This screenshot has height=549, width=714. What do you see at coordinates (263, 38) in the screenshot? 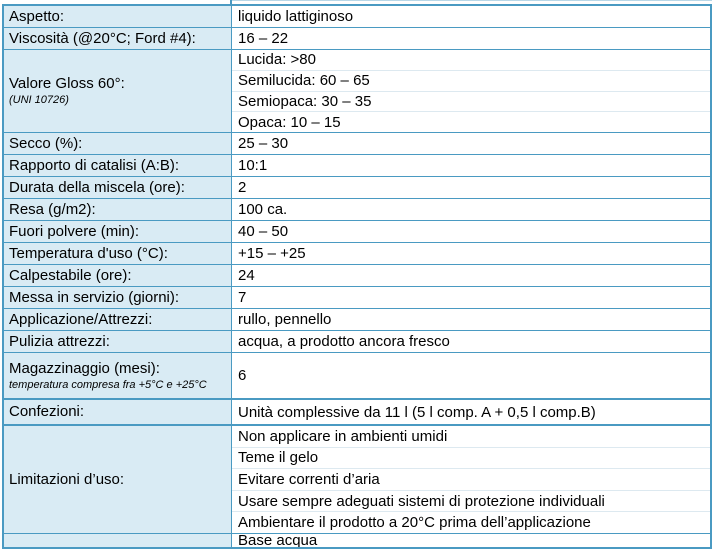
I see `value-text: 16 – 22` at bounding box center [263, 38].